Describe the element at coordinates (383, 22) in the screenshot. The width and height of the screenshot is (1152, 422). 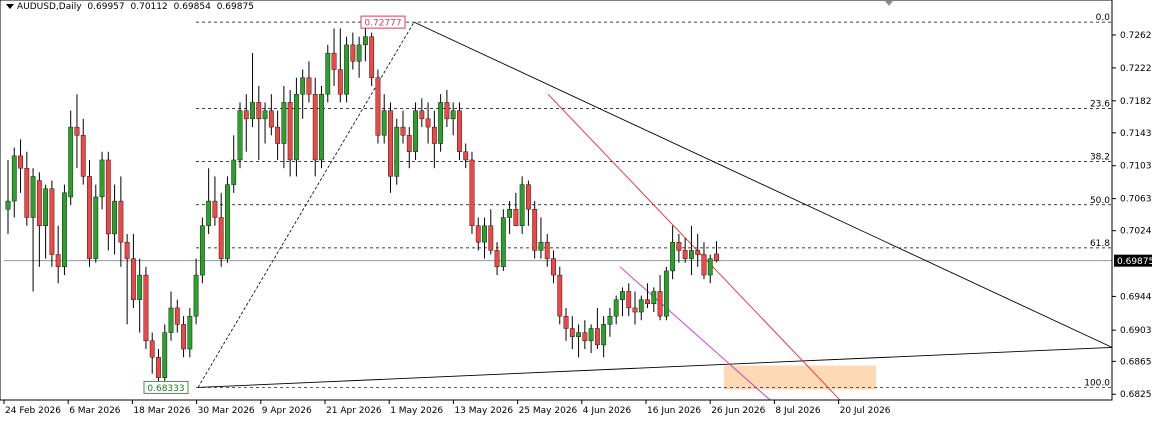
I see `high-label-box` at that location.